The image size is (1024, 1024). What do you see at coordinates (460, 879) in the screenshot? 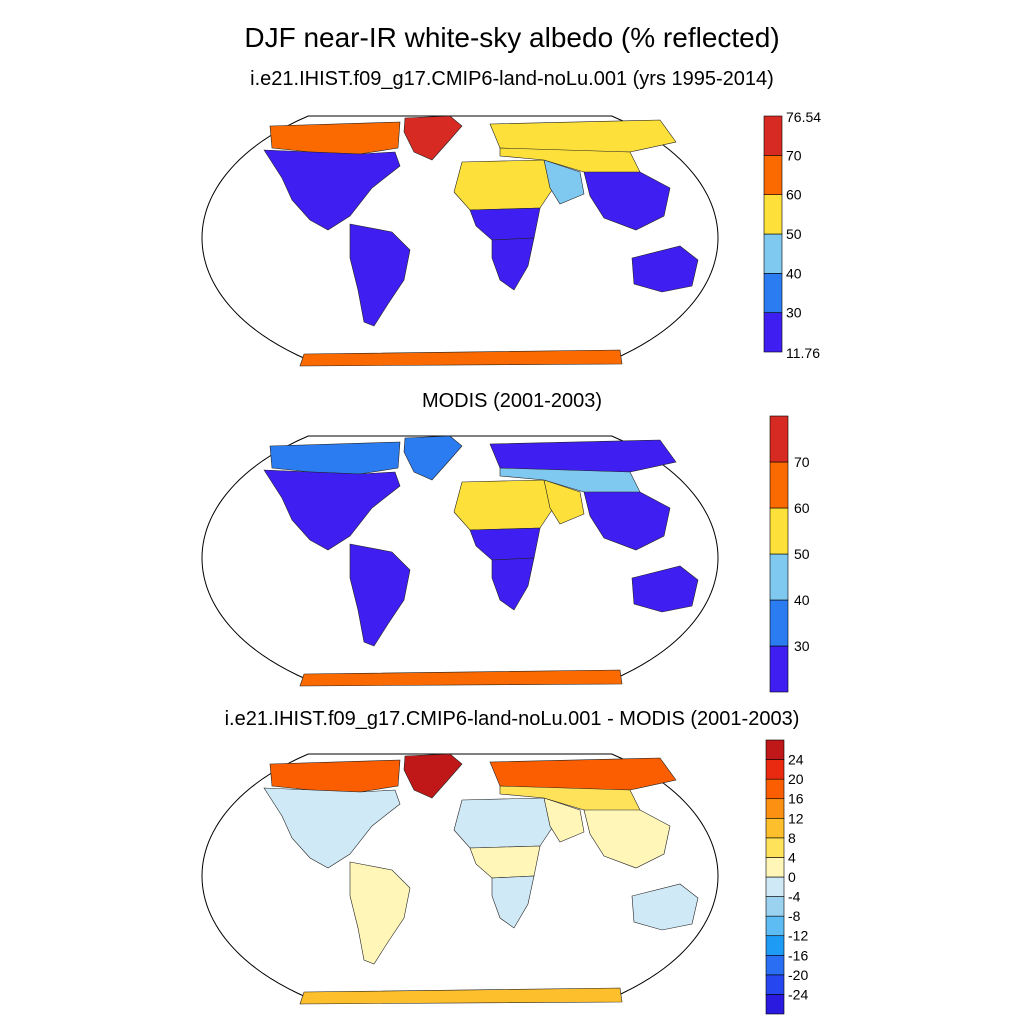
I see `panel-3-map` at bounding box center [460, 879].